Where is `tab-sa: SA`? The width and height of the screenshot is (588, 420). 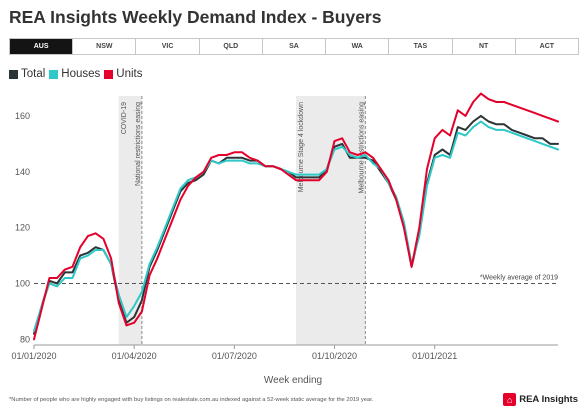 tab-sa: SA is located at coordinates (295, 46).